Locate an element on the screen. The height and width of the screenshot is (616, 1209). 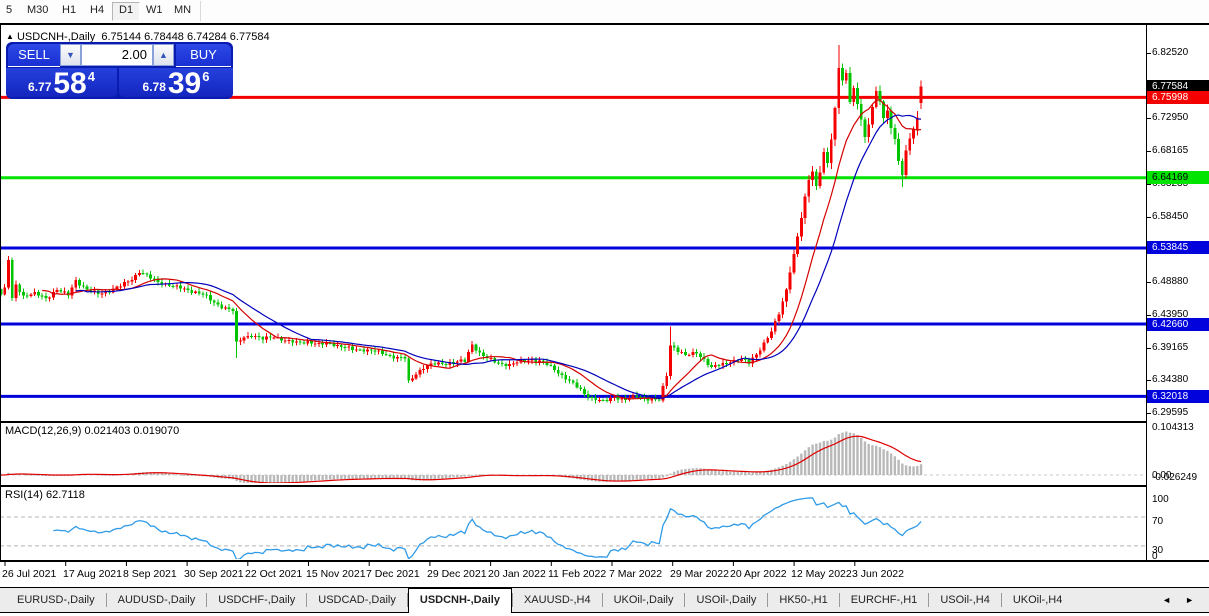
rsi-axis-label: 30 is located at coordinates (1158, 550).